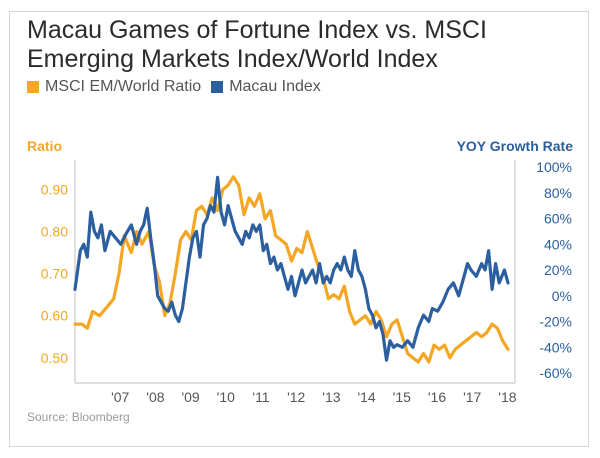  I want to click on legend-item-macau: Macau Index, so click(266, 87).